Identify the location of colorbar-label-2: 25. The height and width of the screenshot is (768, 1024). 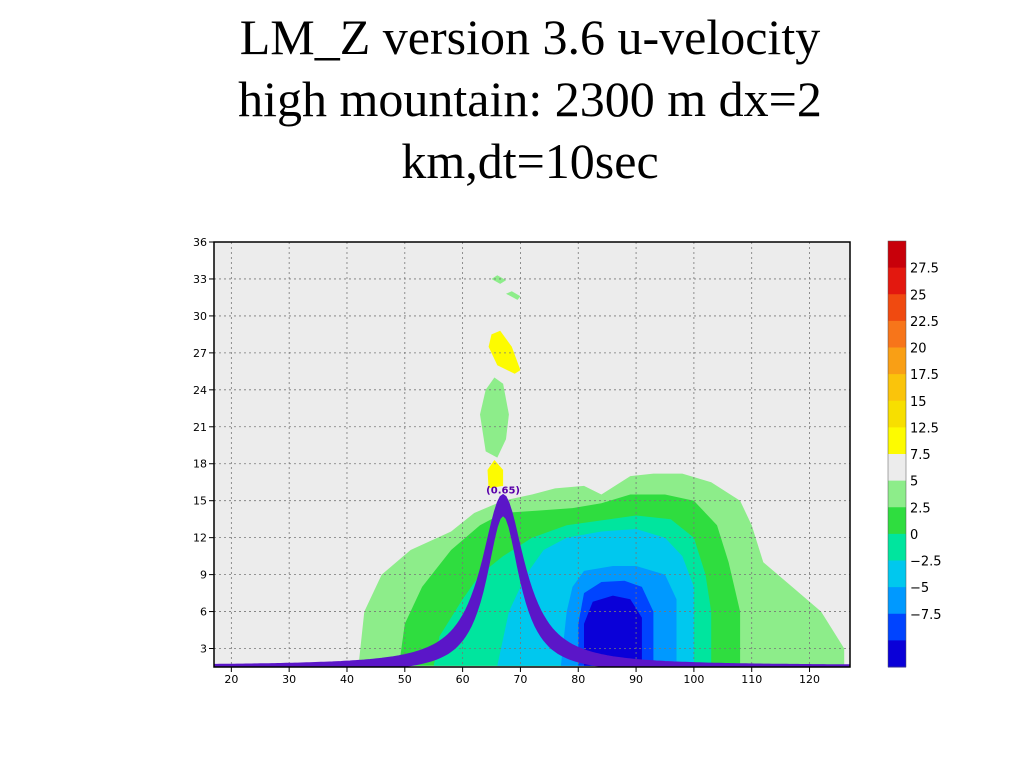
(918, 295).